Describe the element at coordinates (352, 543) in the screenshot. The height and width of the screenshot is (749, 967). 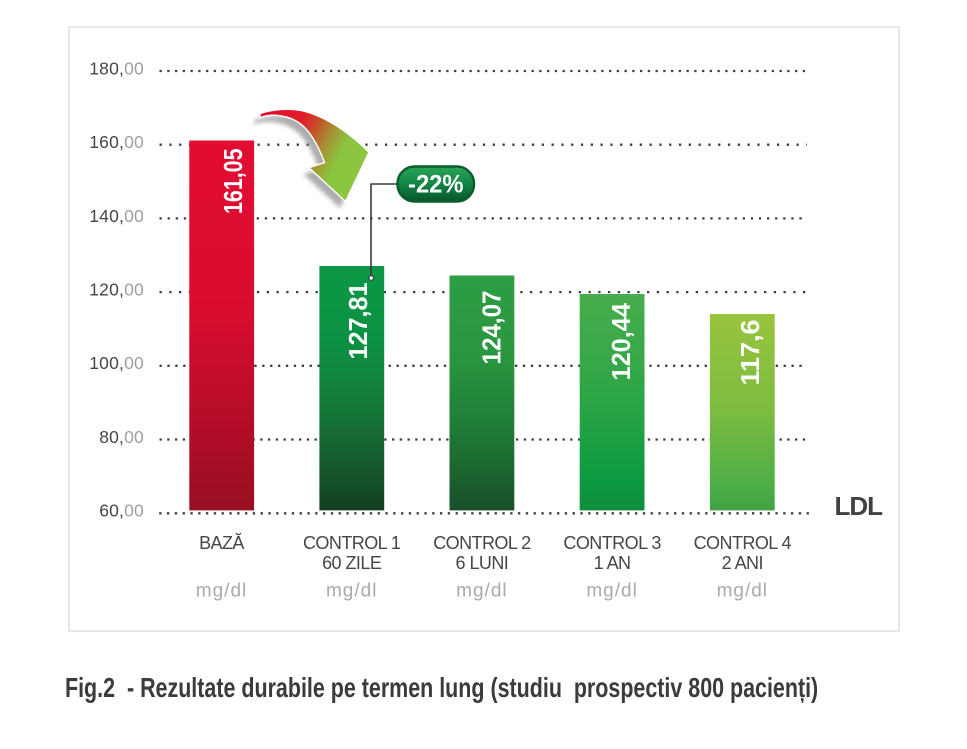
I see `svg-text: CONTROL 1` at that location.